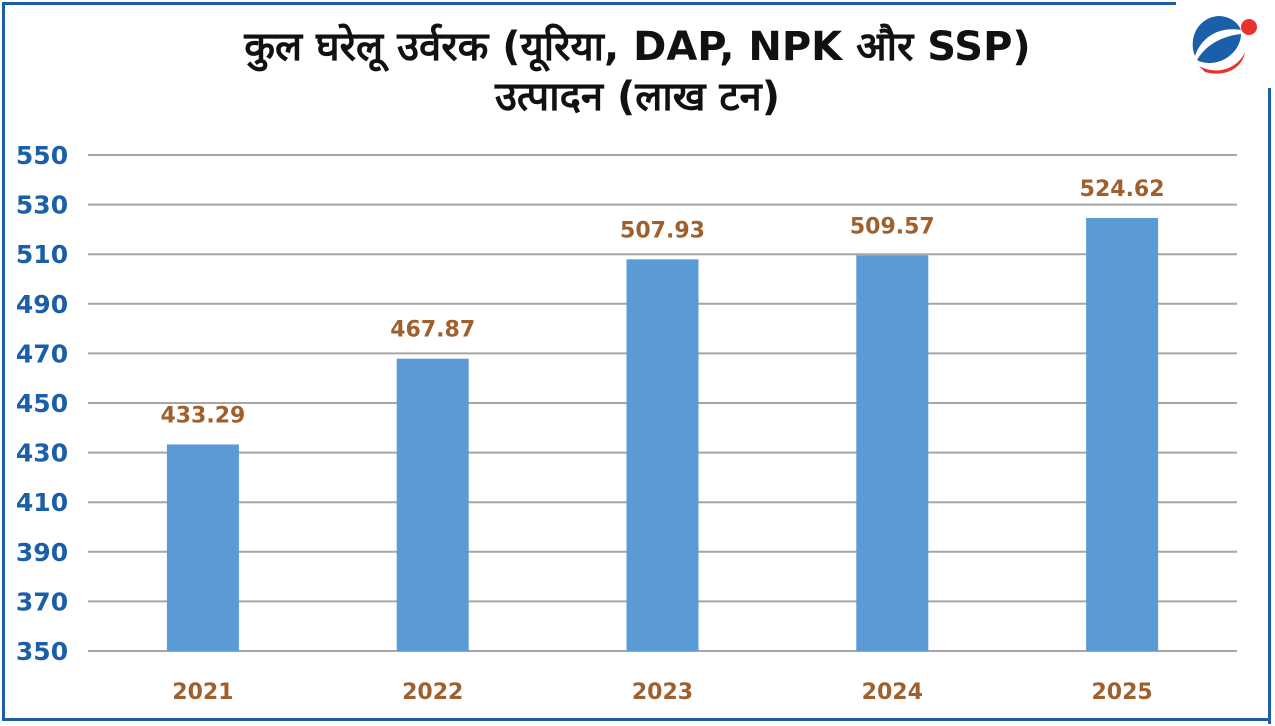  Describe the element at coordinates (42, 155) in the screenshot. I see `y-tick-label: 550` at that location.